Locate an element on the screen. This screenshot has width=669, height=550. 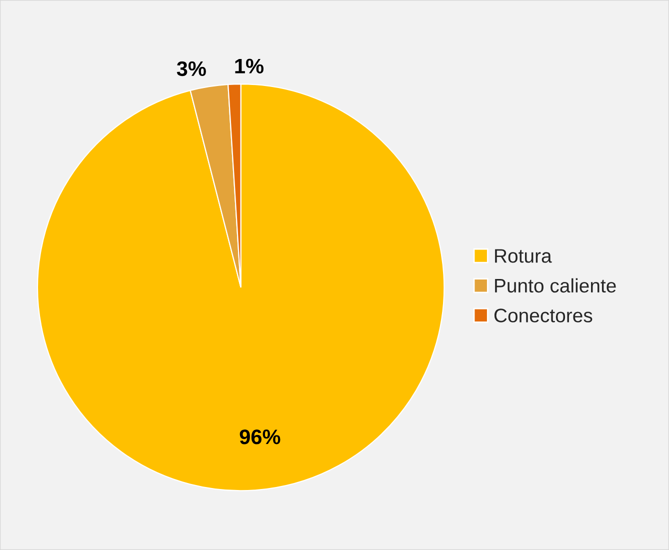
legend-label: Conectores is located at coordinates (543, 315).